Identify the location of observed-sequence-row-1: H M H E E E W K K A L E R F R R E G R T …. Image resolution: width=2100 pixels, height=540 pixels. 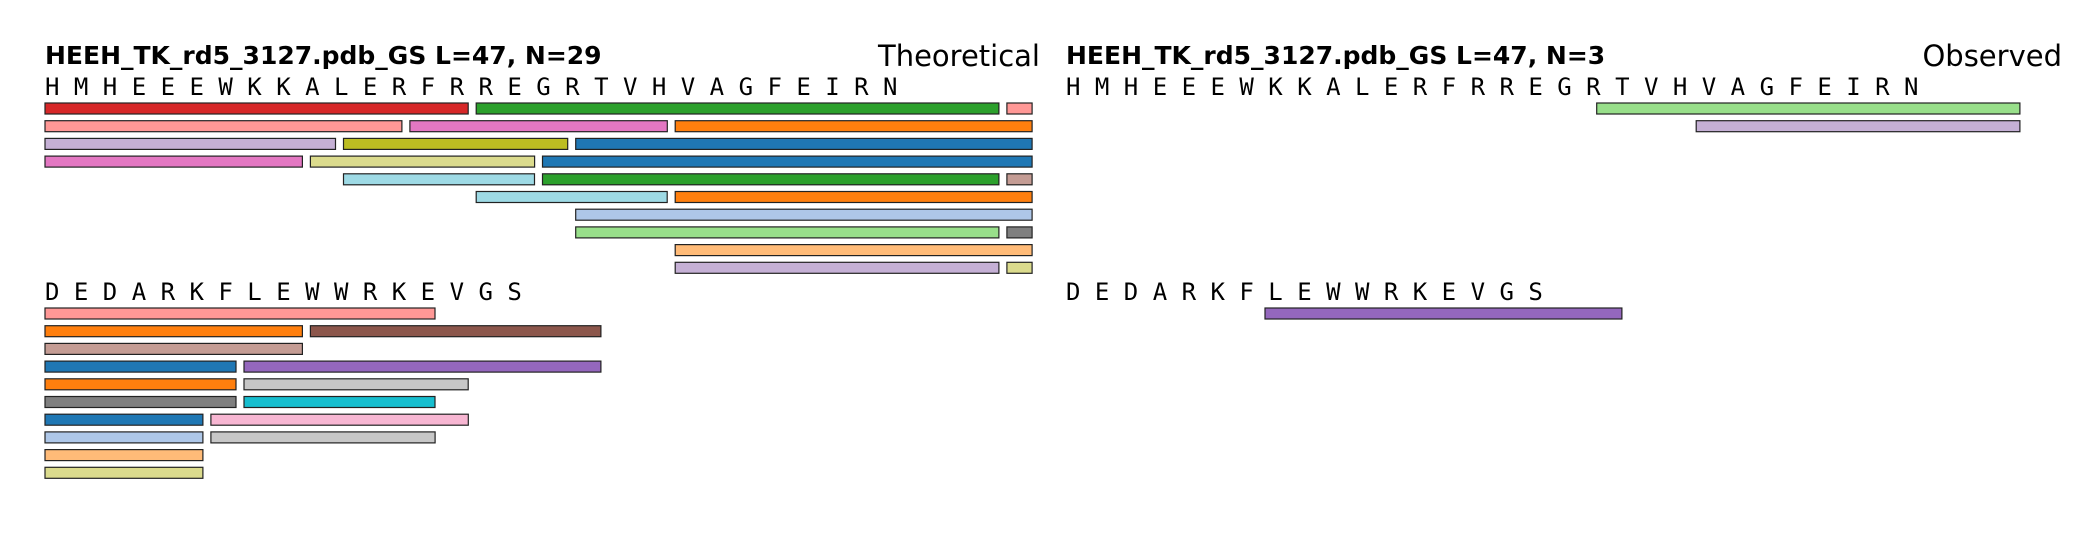
(1492, 87).